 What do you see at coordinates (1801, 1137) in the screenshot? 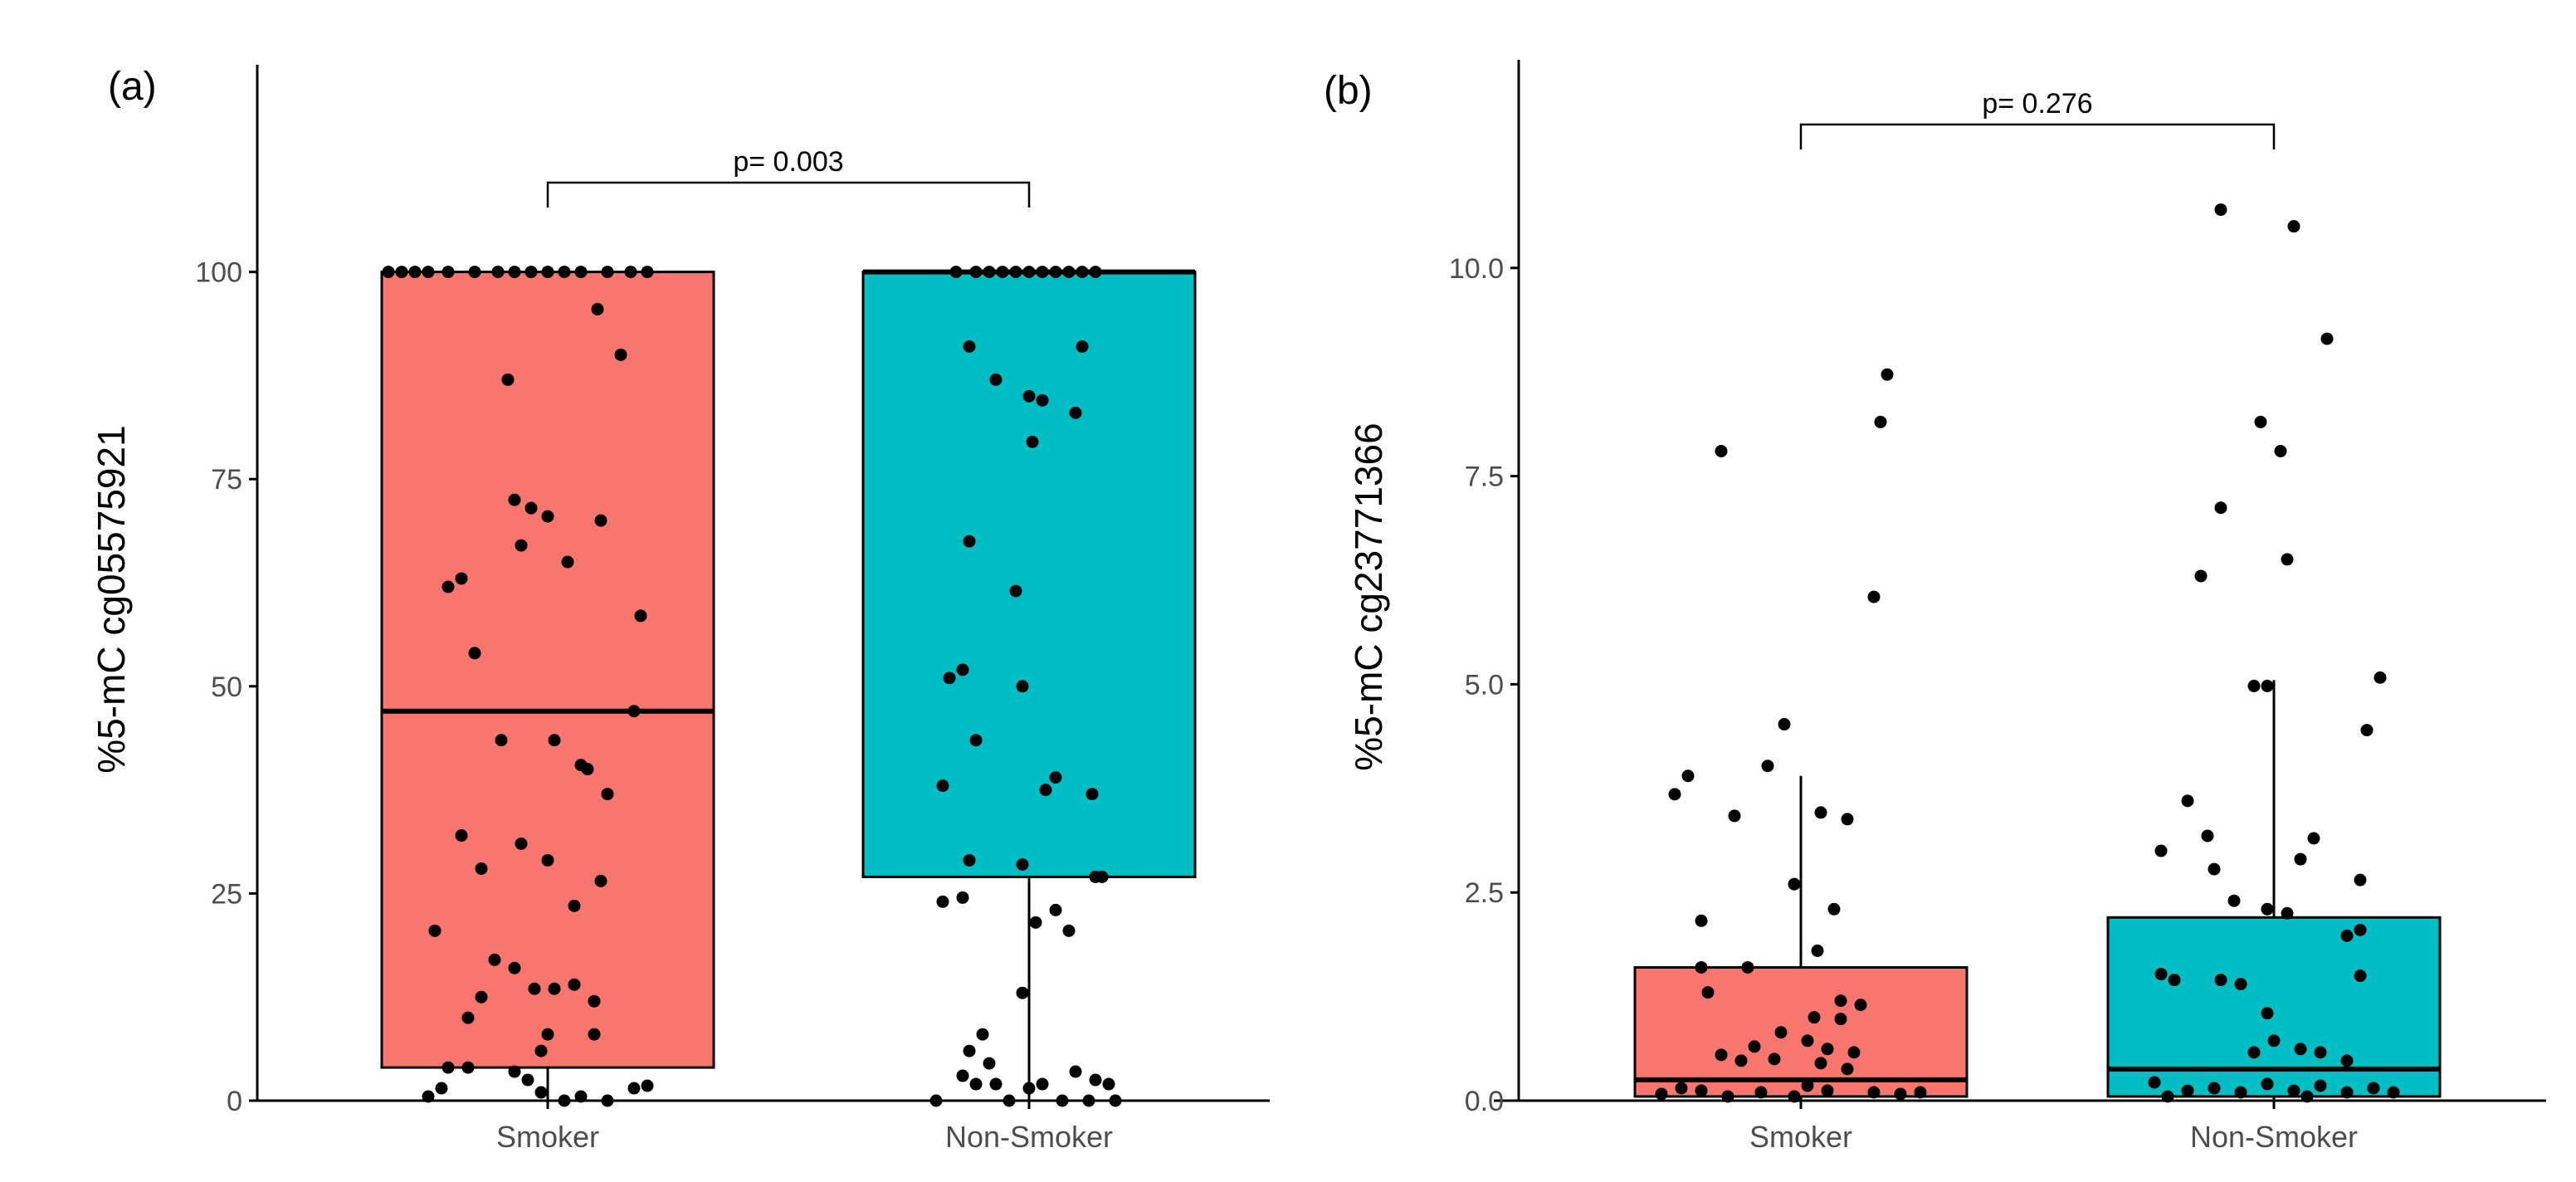
I see `x-tick-label: Smoker` at bounding box center [1801, 1137].